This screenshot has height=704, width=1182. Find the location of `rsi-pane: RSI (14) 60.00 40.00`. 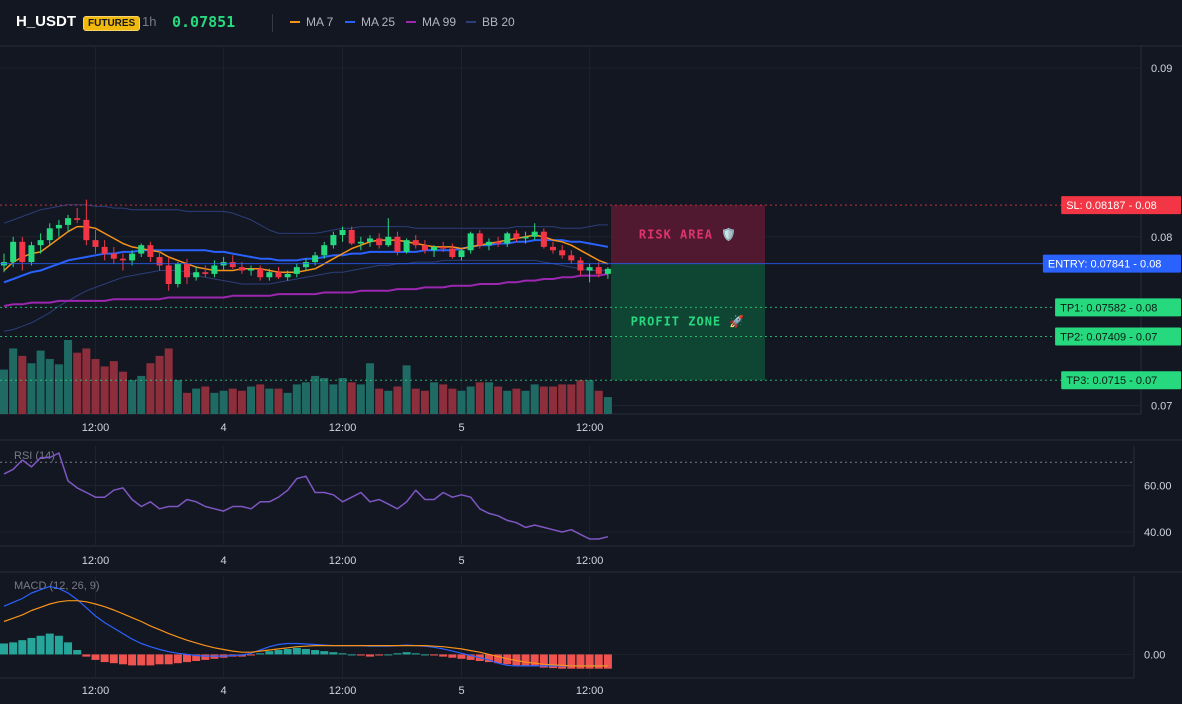

rsi-pane: RSI (14) 60.00 40.00 is located at coordinates (586, 495).